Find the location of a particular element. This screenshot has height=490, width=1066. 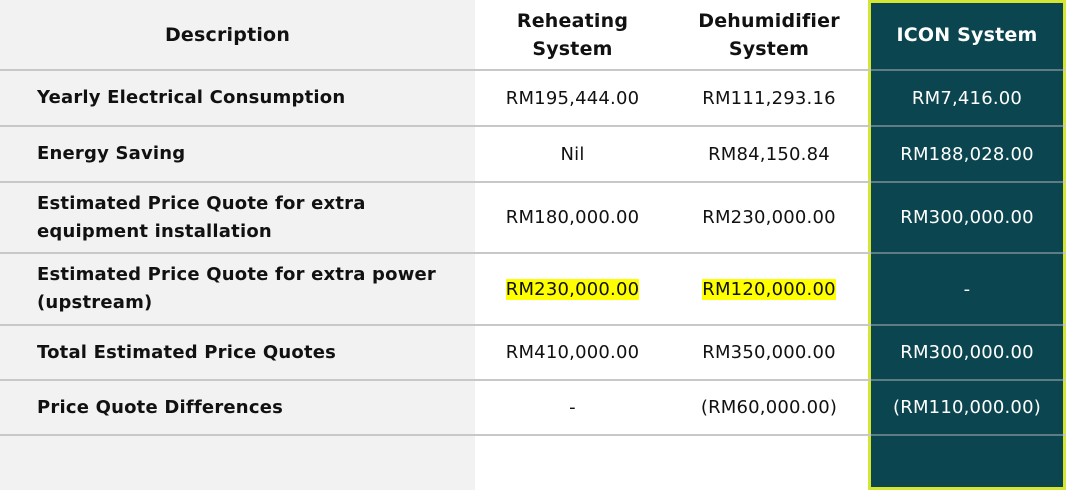

header-reheating: Reheating System is located at coordinates (572, 34).